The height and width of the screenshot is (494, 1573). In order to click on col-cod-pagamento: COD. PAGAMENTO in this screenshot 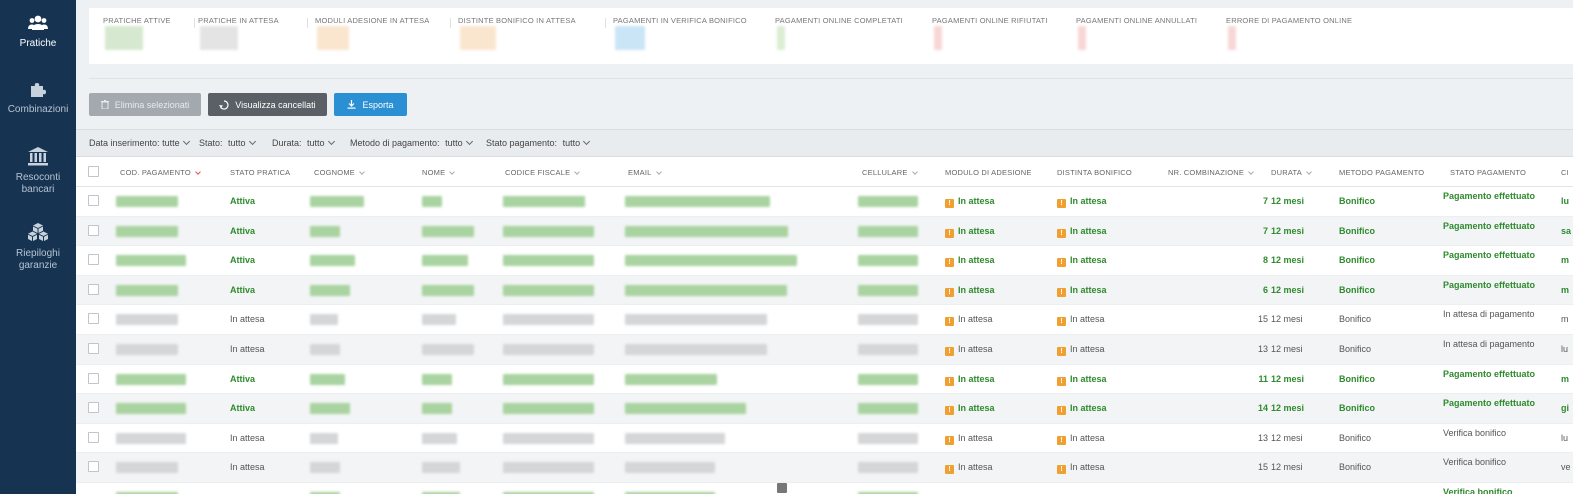, I will do `click(160, 172)`.